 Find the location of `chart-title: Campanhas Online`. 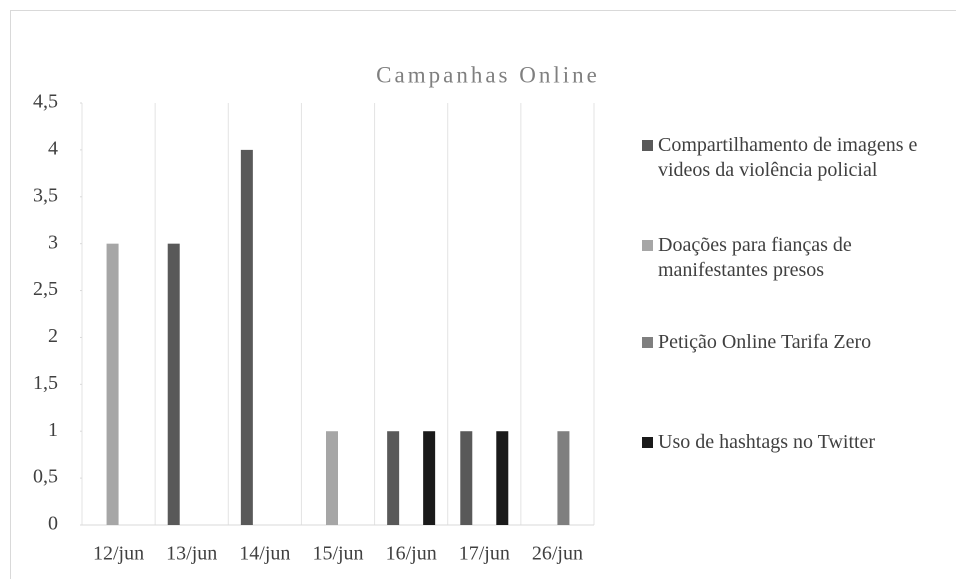

chart-title: Campanhas Online is located at coordinates (488, 74).